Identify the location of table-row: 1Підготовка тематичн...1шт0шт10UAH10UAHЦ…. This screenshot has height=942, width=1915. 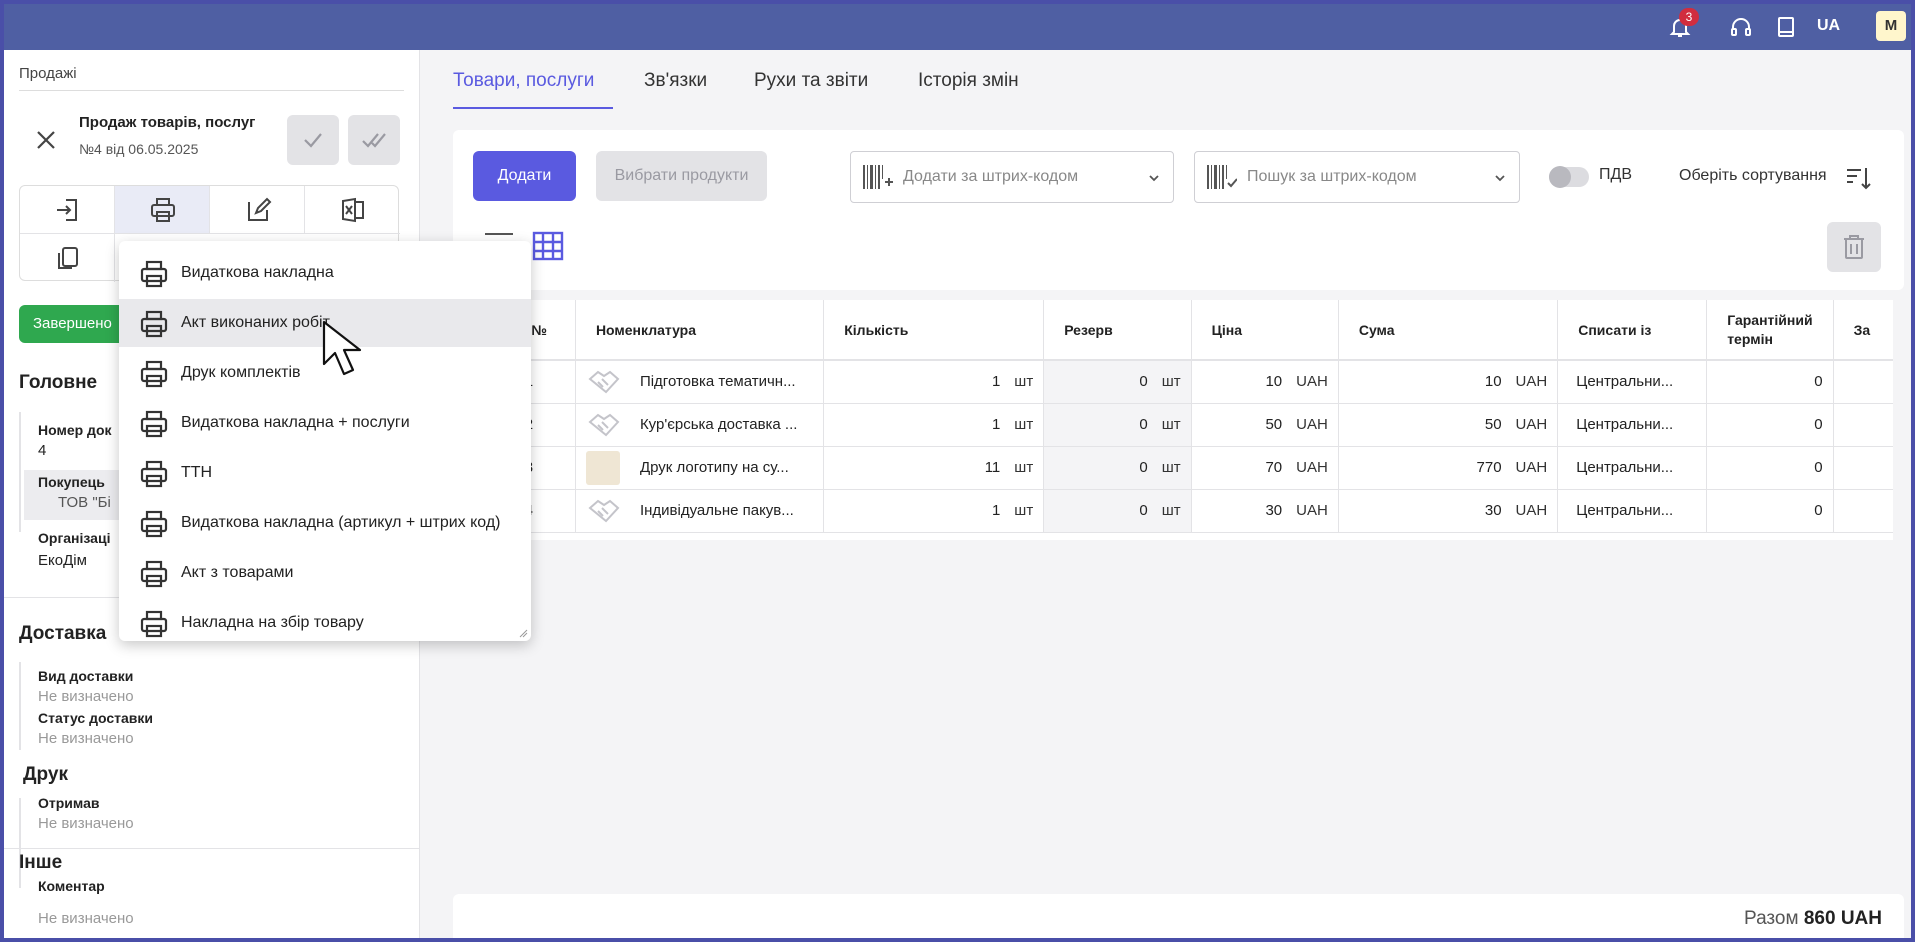
(1173, 382).